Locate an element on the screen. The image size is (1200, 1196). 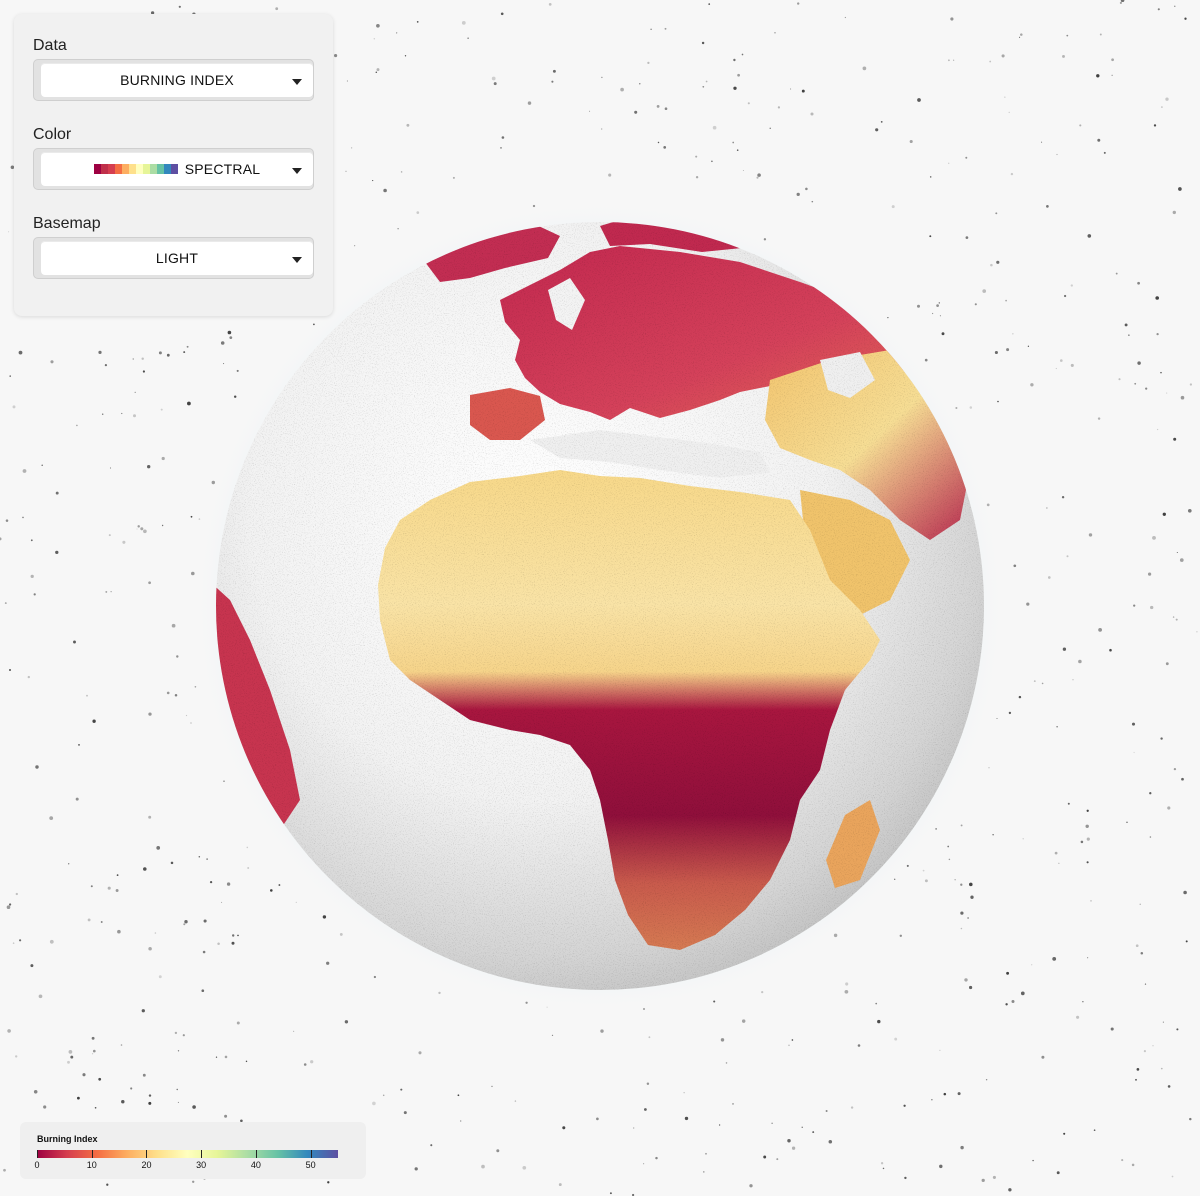
chevron-down-icon is located at coordinates (297, 171).